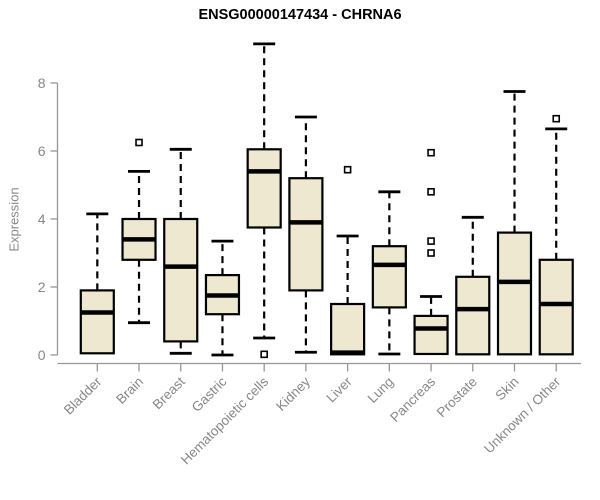  Describe the element at coordinates (293, 394) in the screenshot. I see `x-tick-label: Kidney` at that location.